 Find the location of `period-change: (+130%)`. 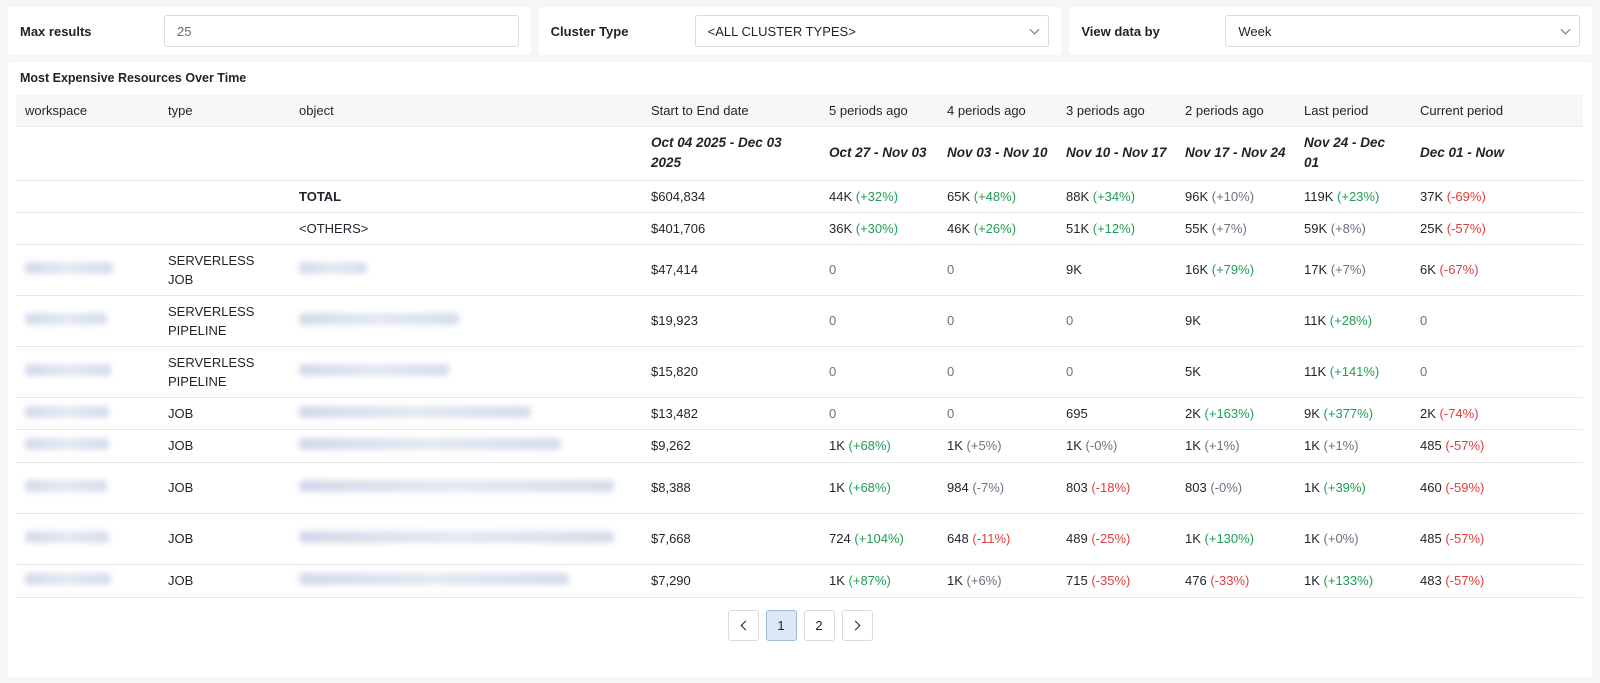

period-change: (+130%) is located at coordinates (1229, 538).